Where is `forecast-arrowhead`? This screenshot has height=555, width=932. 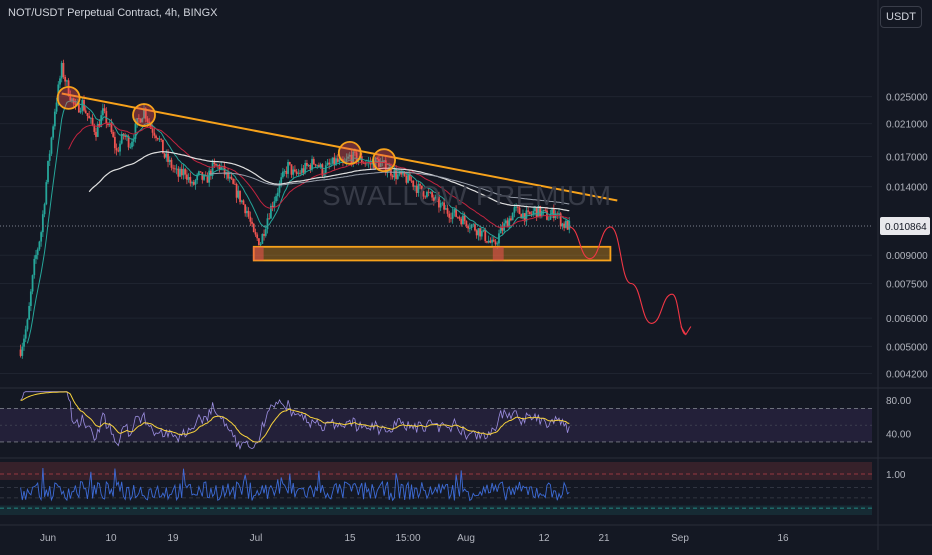 forecast-arrowhead is located at coordinates (686, 331).